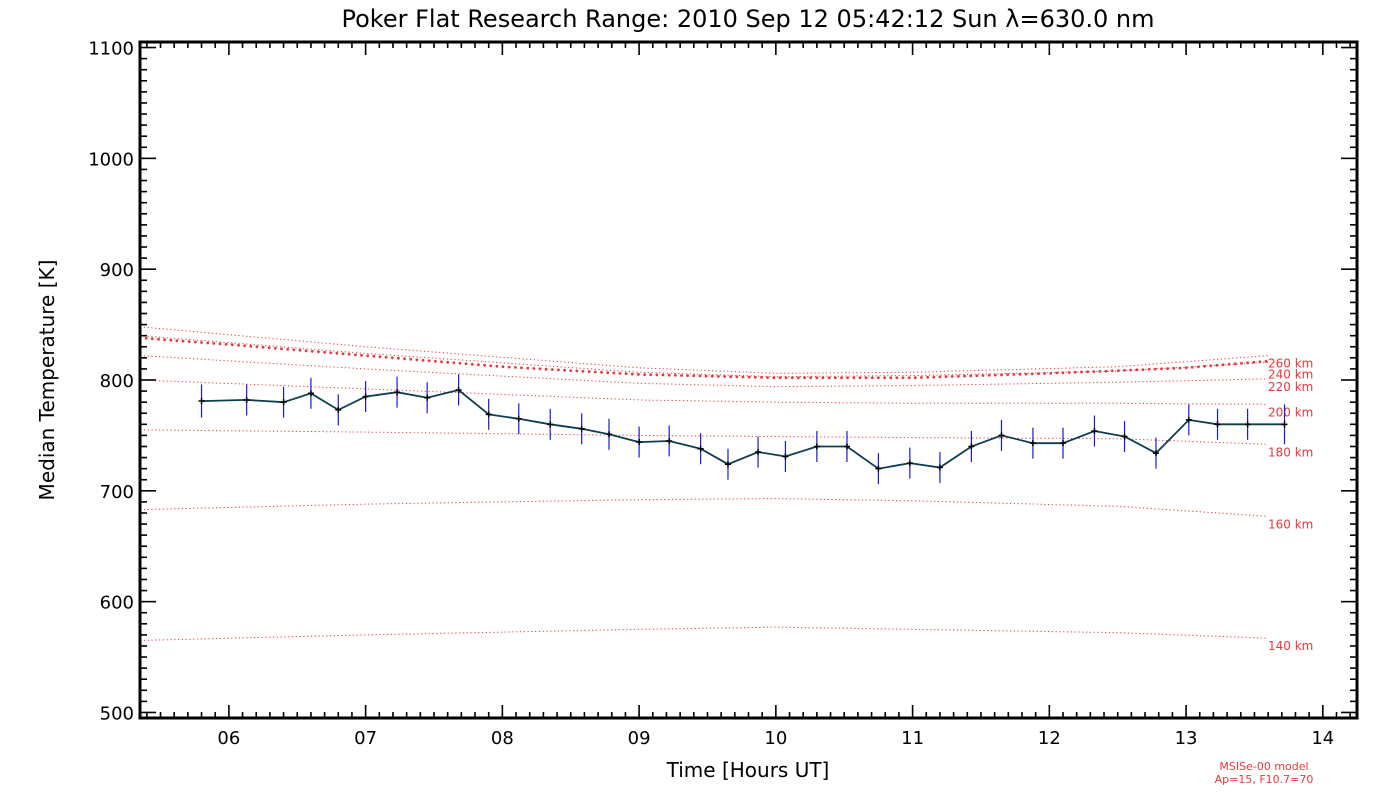 The image size is (1400, 800). Describe the element at coordinates (117, 270) in the screenshot. I see `y-tick-label: 900` at that location.